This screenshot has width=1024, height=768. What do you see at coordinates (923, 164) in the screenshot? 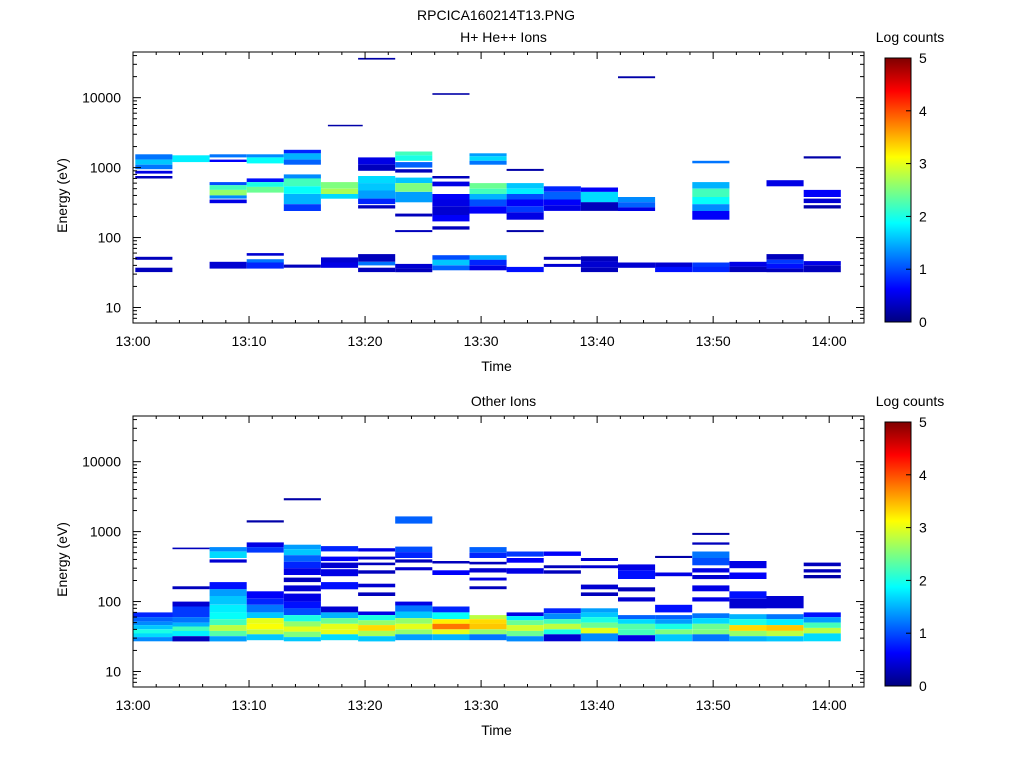
I see `colorbar-tick-label: 3` at bounding box center [923, 164].